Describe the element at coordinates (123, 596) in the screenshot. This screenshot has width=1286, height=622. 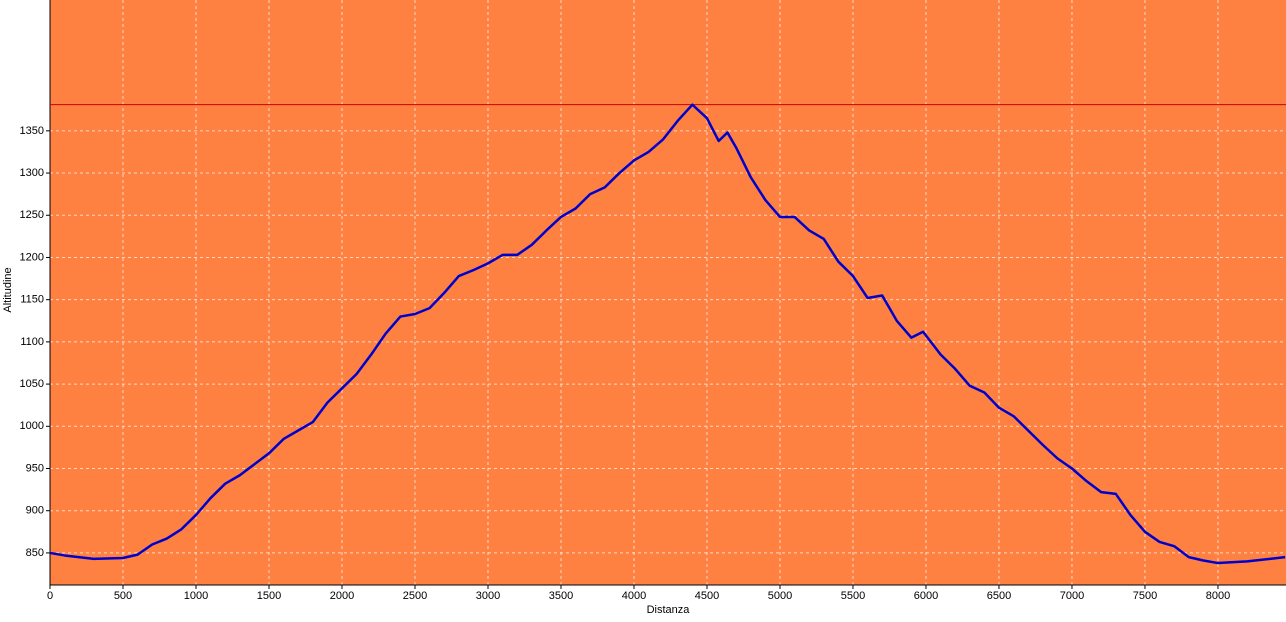
I see `x-tick-label: 500` at that location.